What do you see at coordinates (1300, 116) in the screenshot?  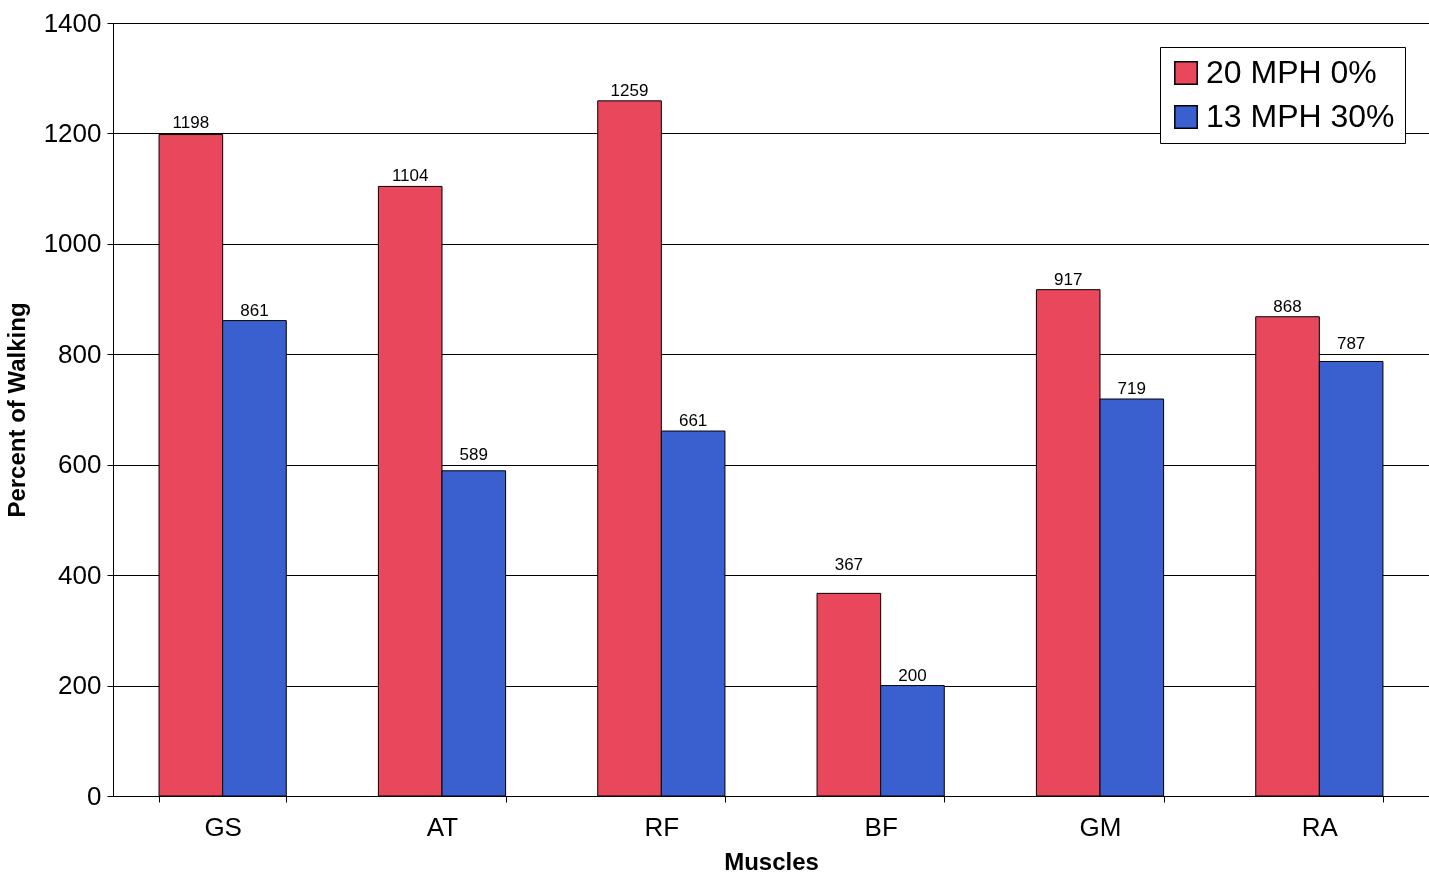 I see `legend-label: 13 MPH 30%` at bounding box center [1300, 116].